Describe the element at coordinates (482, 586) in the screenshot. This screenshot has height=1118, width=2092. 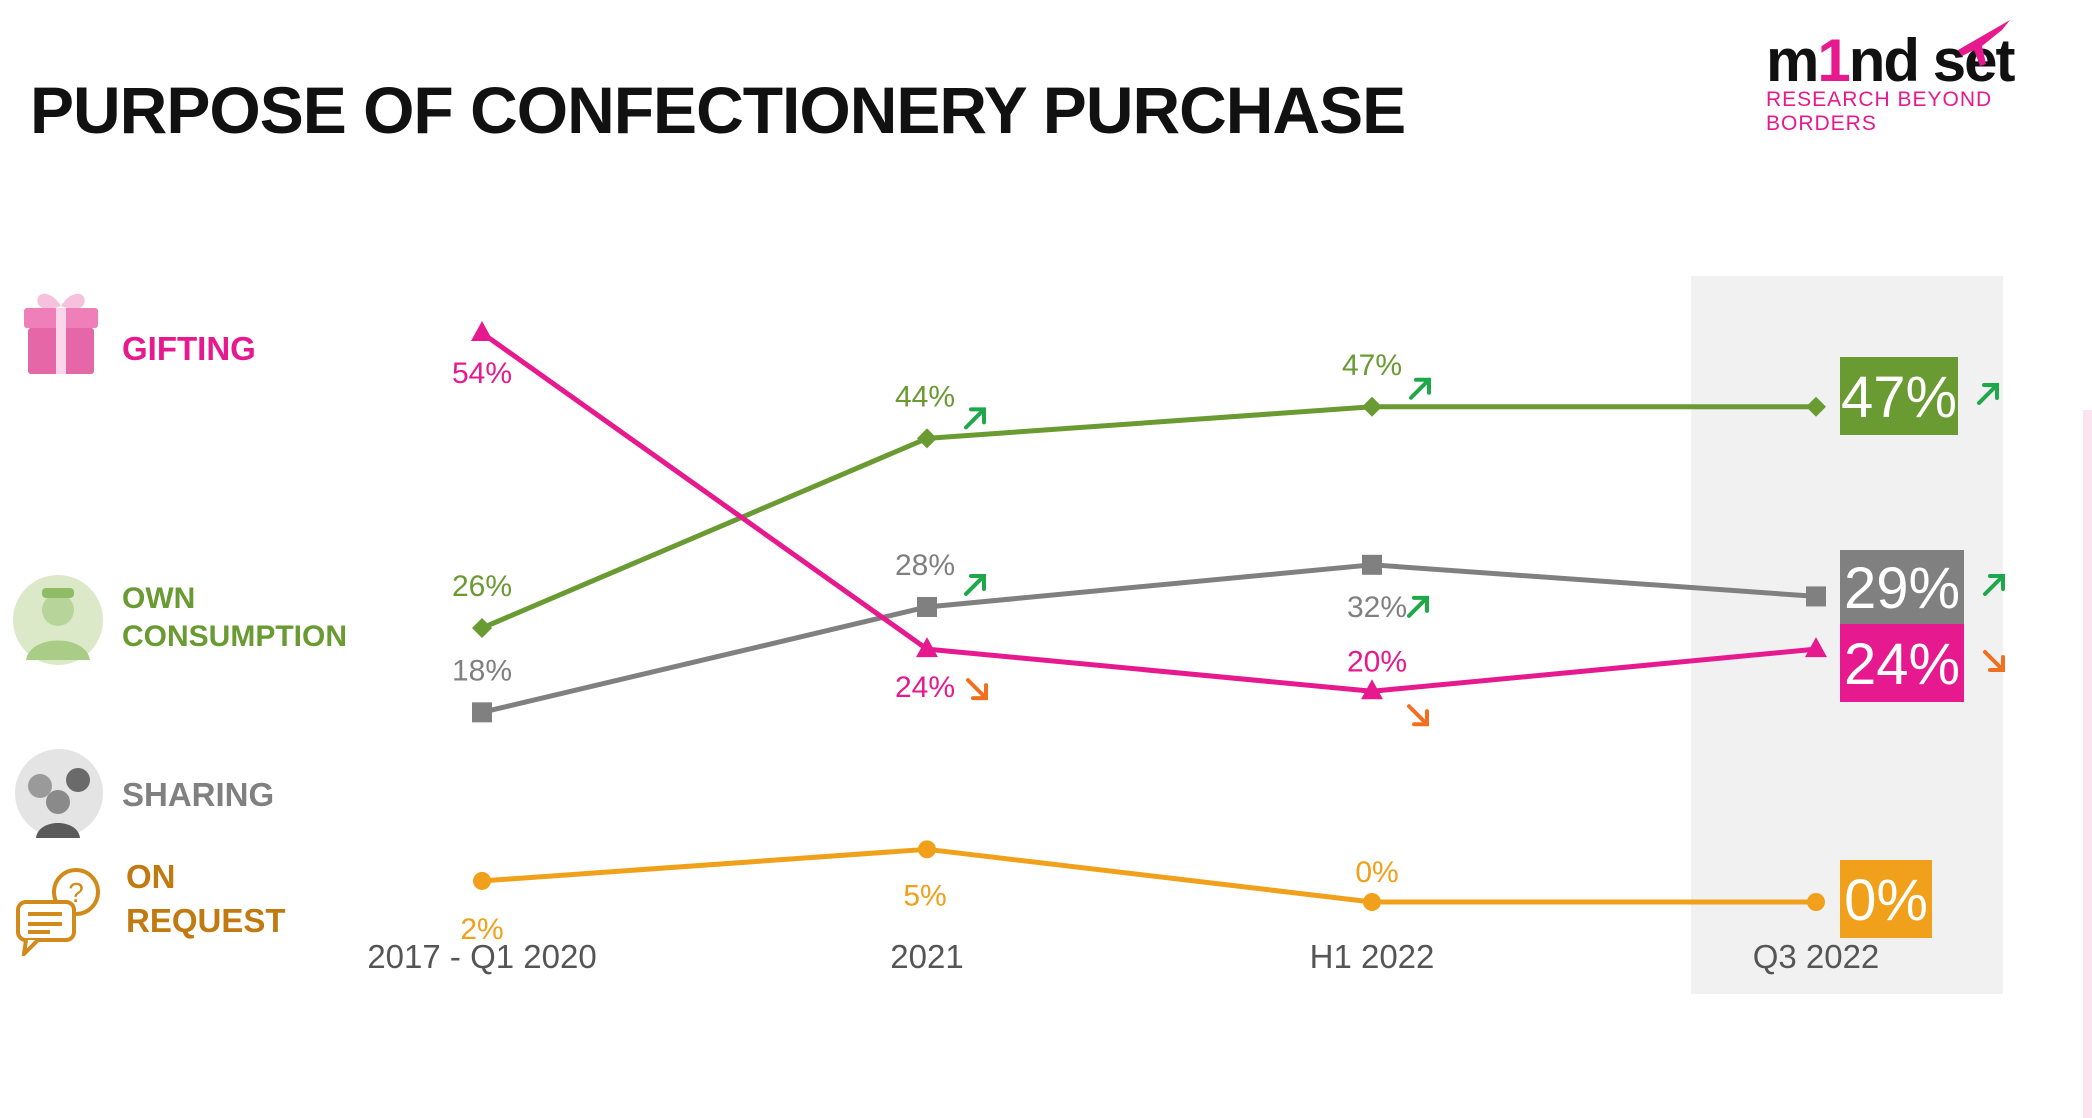
I see `own-data-label: 26%` at that location.